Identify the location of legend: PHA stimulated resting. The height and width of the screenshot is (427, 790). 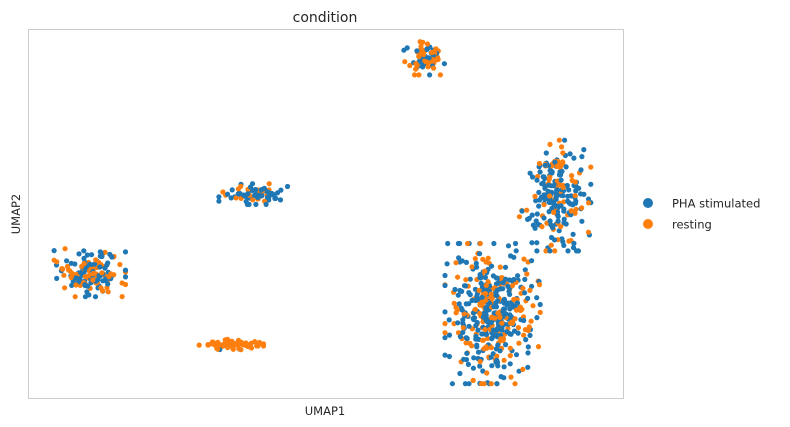
(701, 214).